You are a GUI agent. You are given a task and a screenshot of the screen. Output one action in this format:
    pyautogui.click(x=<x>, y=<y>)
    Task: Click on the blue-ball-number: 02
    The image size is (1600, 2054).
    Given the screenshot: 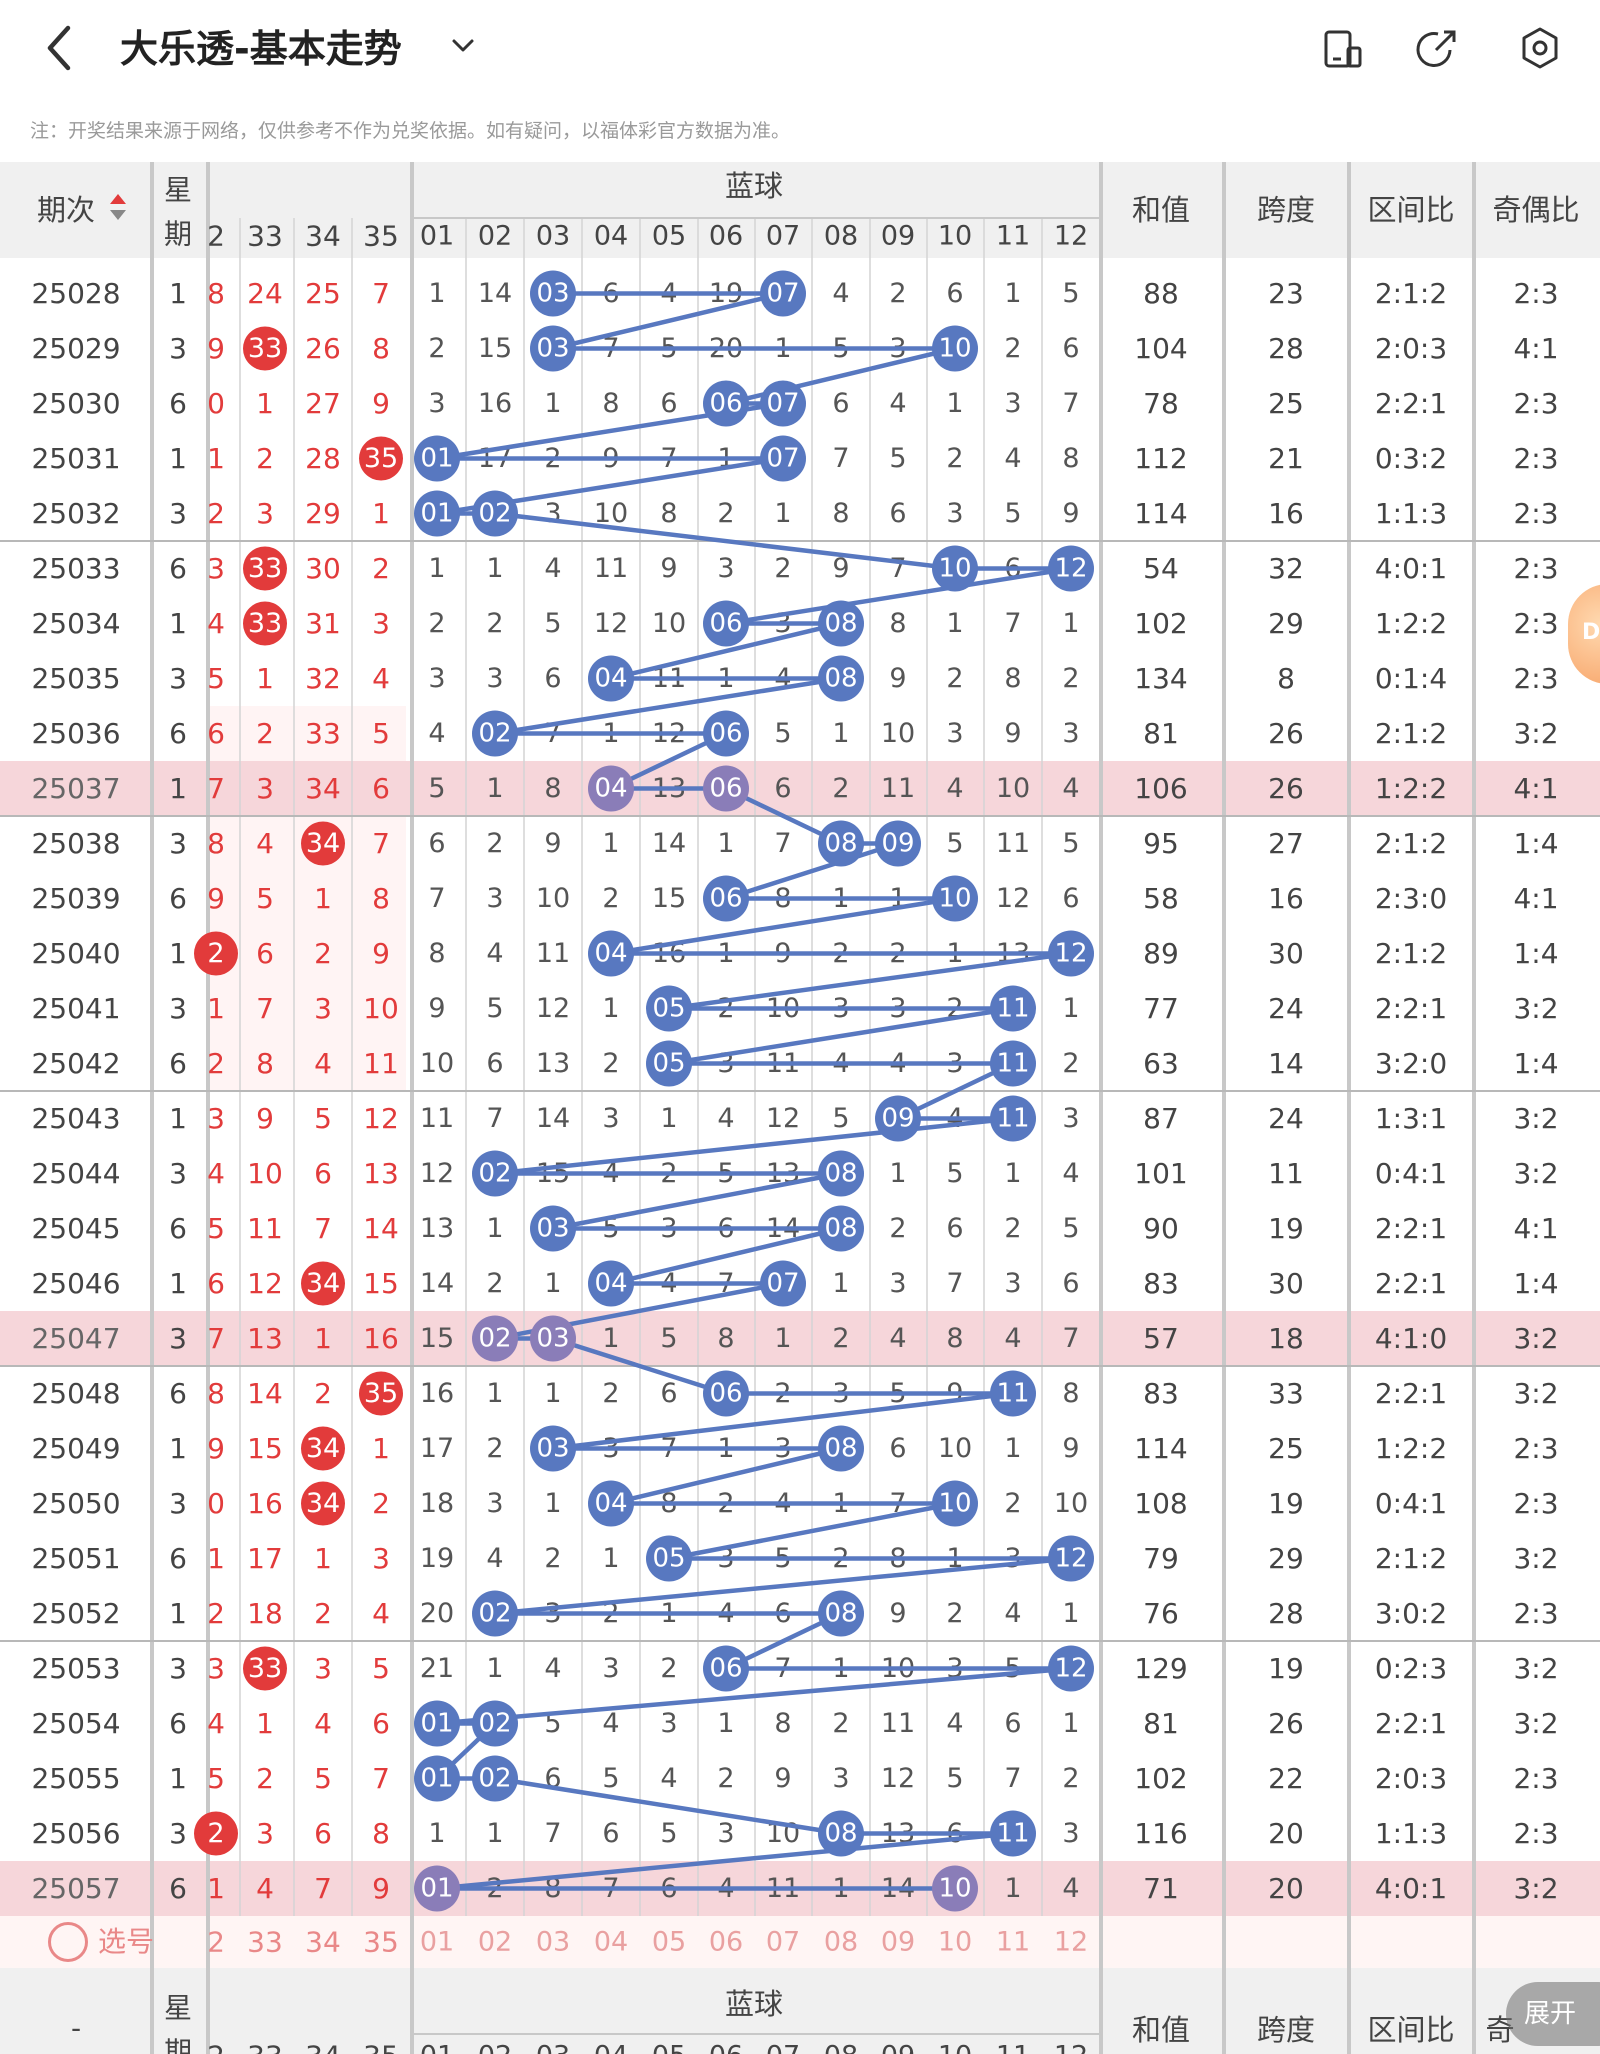 What is the action you would take?
    pyautogui.click(x=494, y=1614)
    